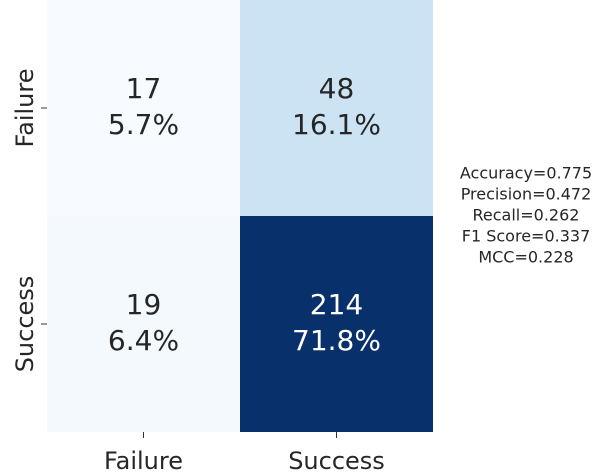  I want to click on cell-percent: 5.7%, so click(143, 124).